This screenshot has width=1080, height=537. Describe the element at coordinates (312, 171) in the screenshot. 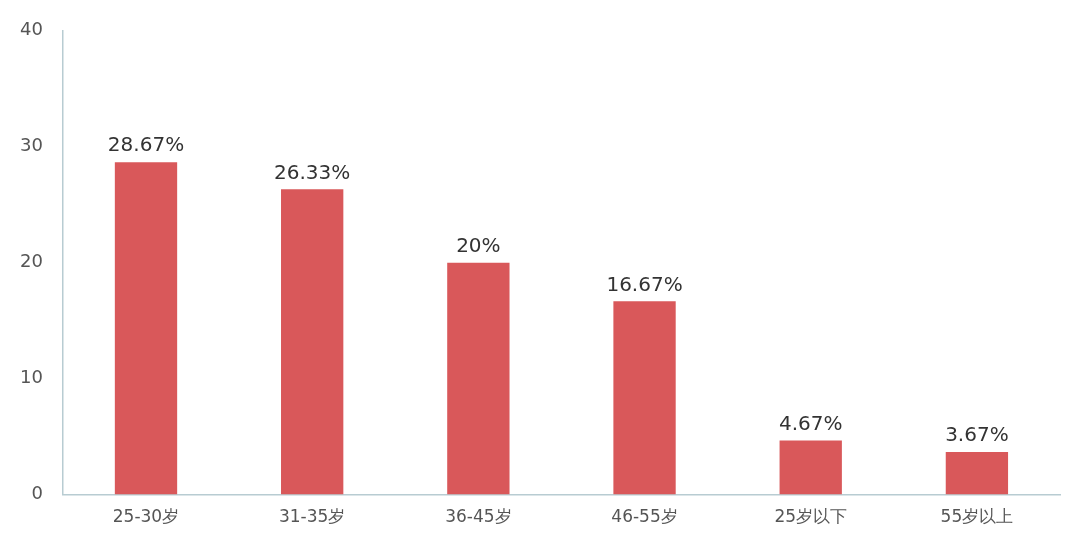

I see `data-label: 26.33%` at that location.